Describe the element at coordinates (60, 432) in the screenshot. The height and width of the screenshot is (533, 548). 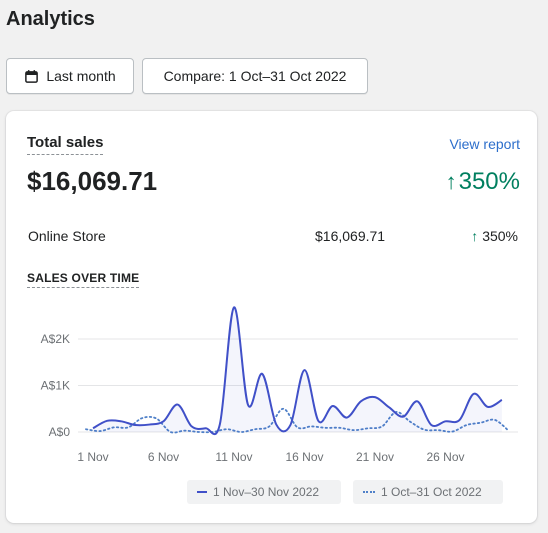
I see `y-tick-label: A$0` at that location.